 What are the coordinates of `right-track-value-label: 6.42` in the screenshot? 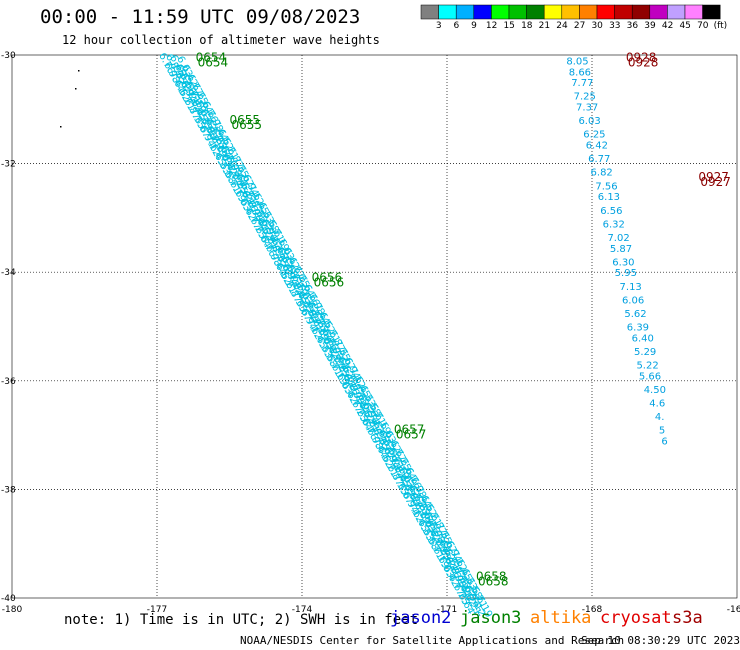 It's located at (597, 146).